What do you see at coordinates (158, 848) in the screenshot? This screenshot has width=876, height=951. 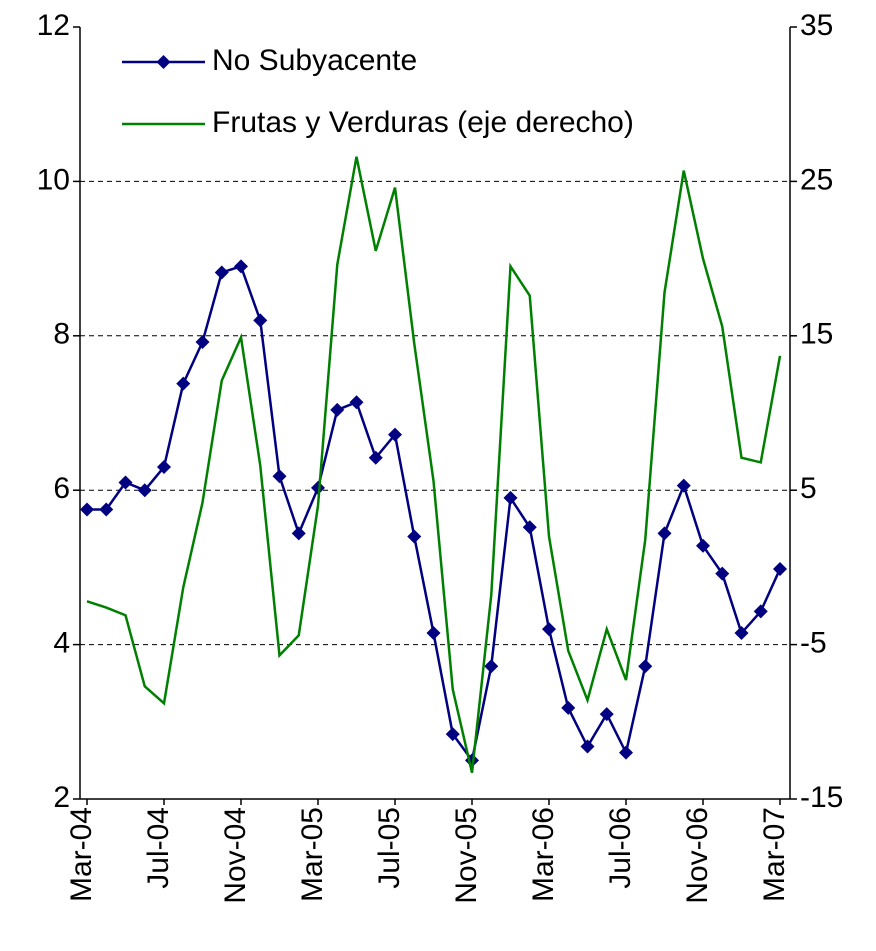 I see `x-tick-label: Jul-04` at bounding box center [158, 848].